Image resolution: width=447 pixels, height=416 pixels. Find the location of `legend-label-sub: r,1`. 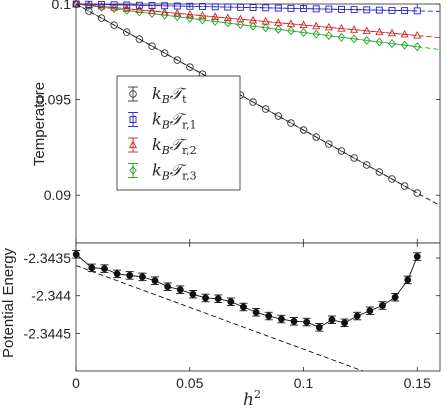

legend-label-sub: r,1 is located at coordinates (189, 125).